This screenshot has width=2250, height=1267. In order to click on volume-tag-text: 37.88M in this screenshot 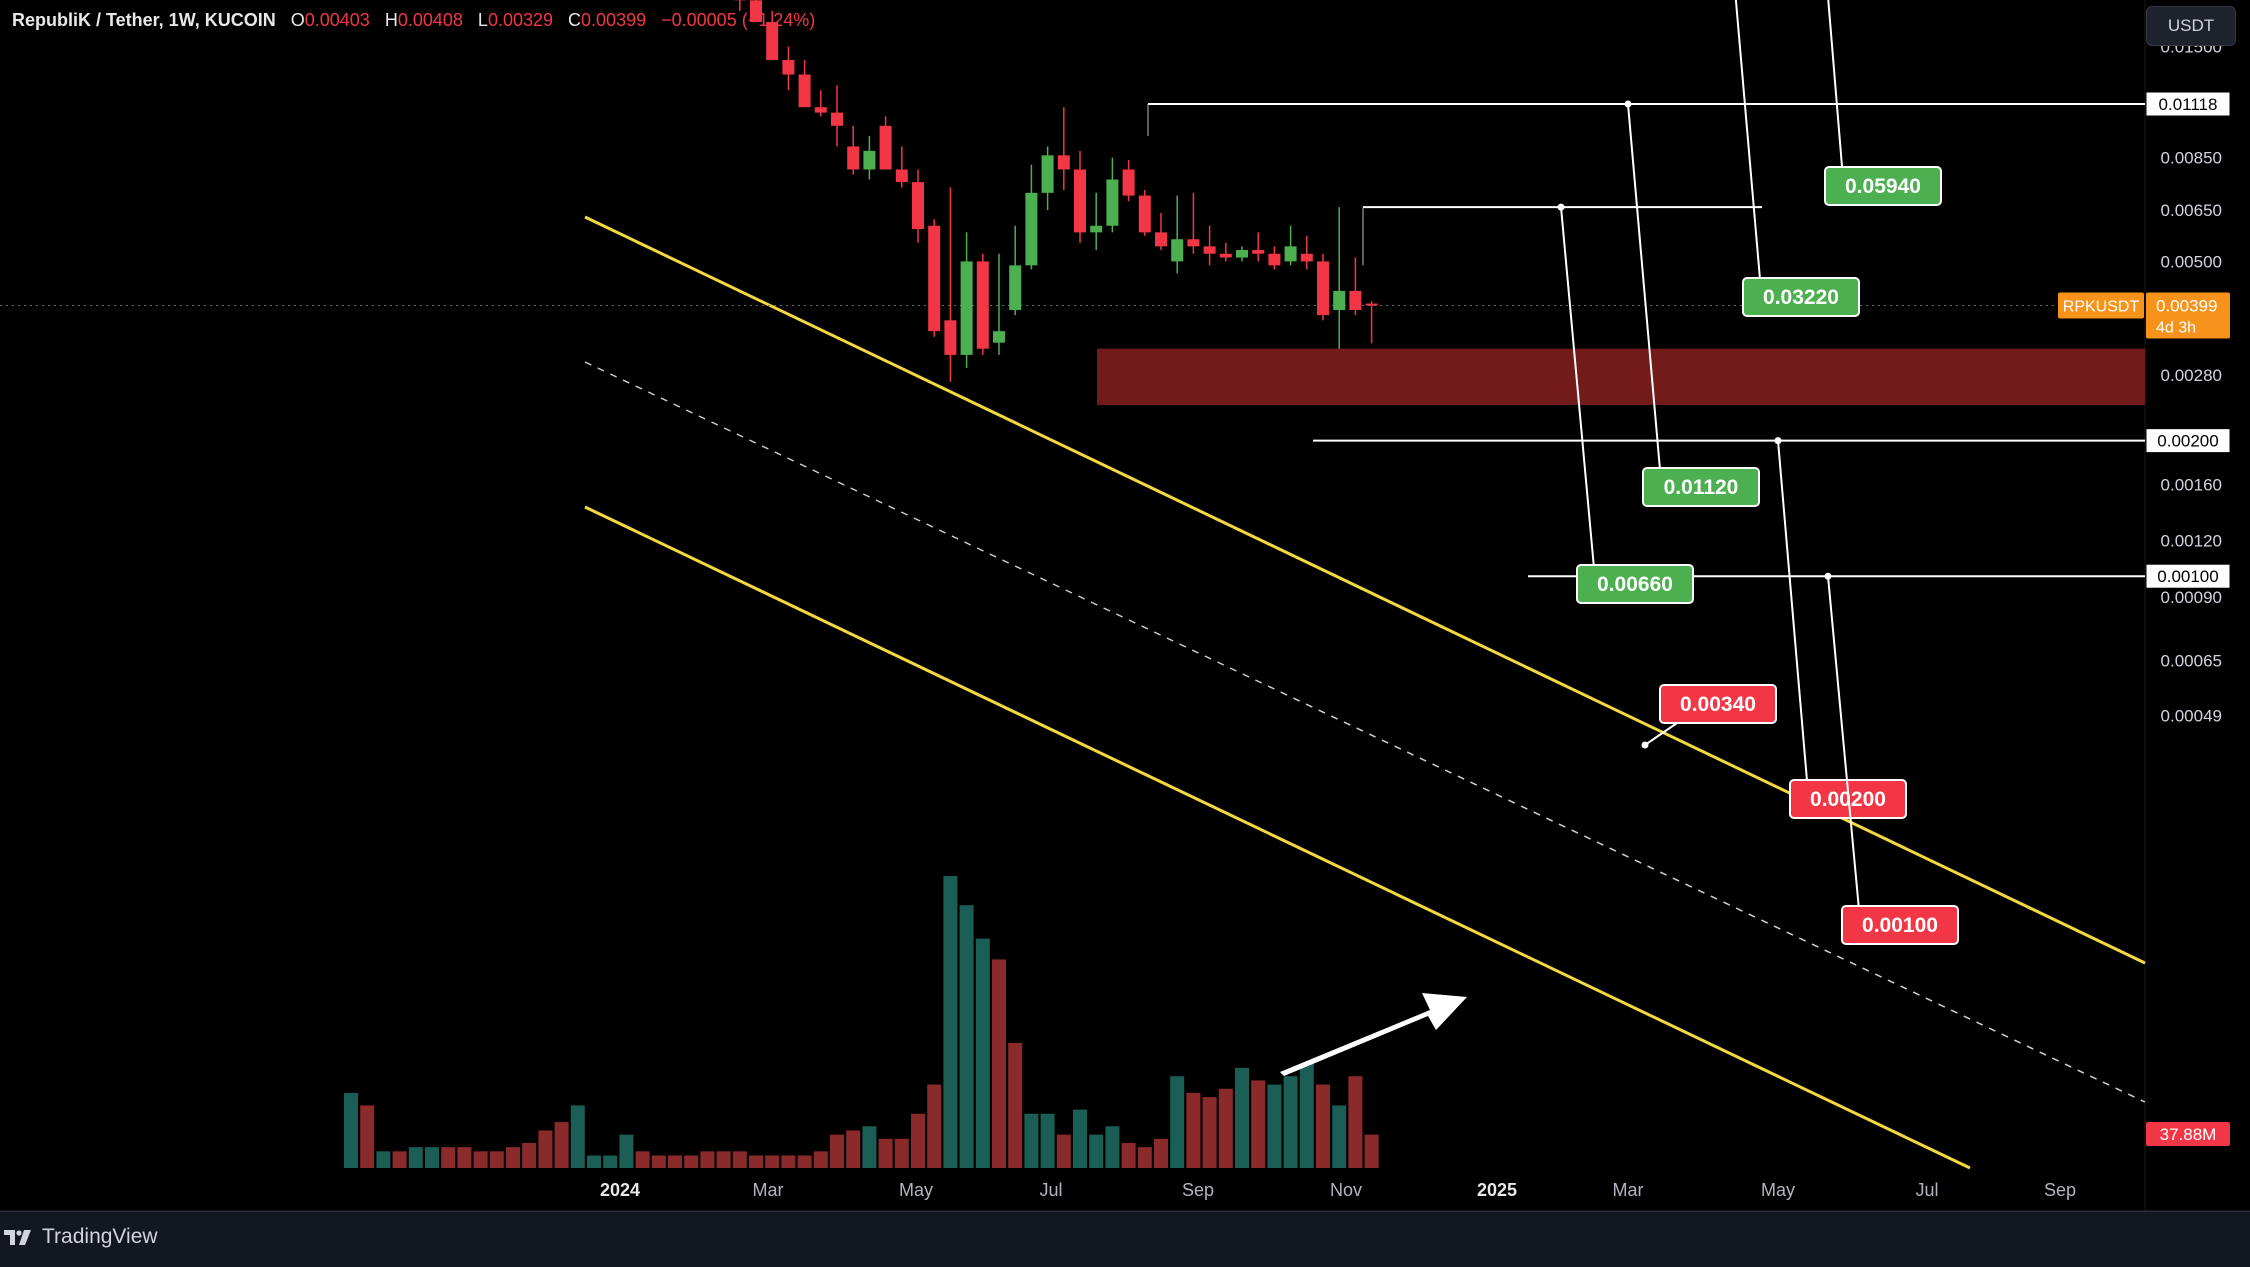, I will do `click(2188, 1134)`.